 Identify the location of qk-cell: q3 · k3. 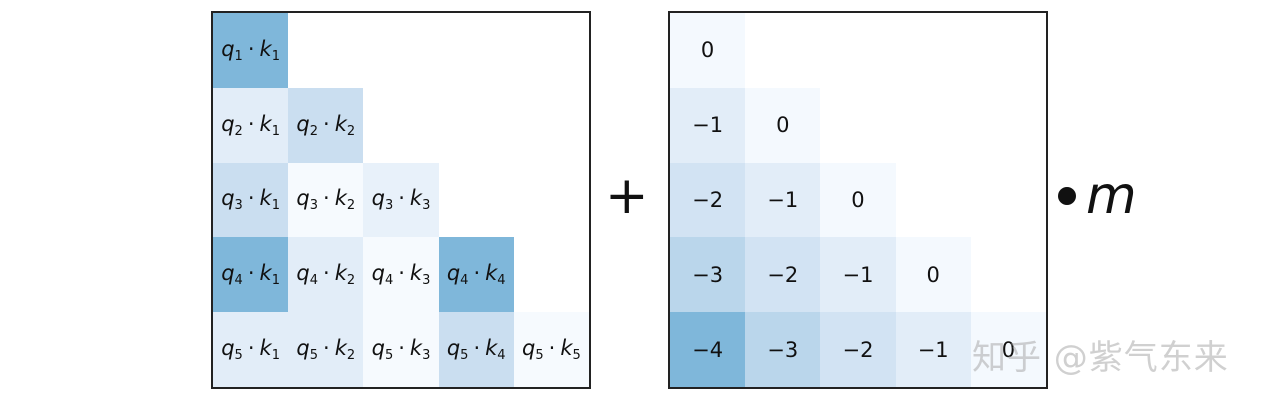
(401, 200).